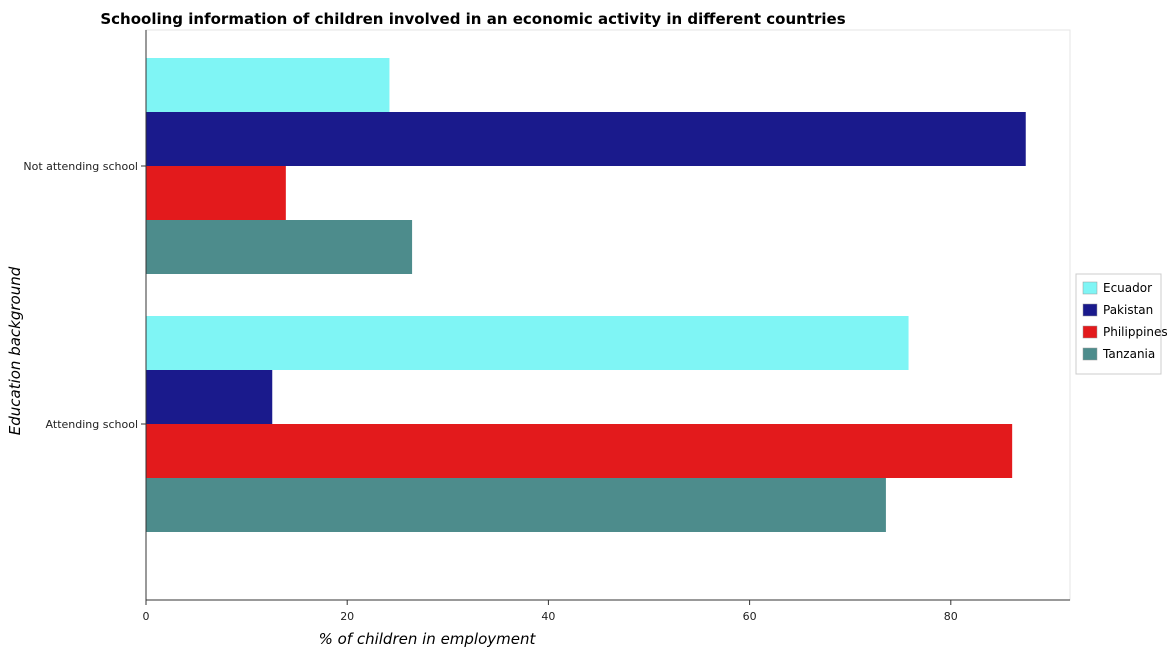  I want to click on legend-swatch-pakistan, so click(1090, 310).